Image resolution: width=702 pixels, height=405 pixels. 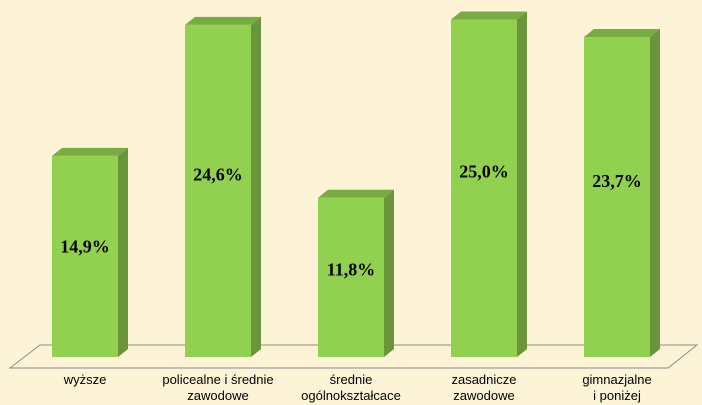 I want to click on value-label: 24,6%, so click(x=218, y=174).